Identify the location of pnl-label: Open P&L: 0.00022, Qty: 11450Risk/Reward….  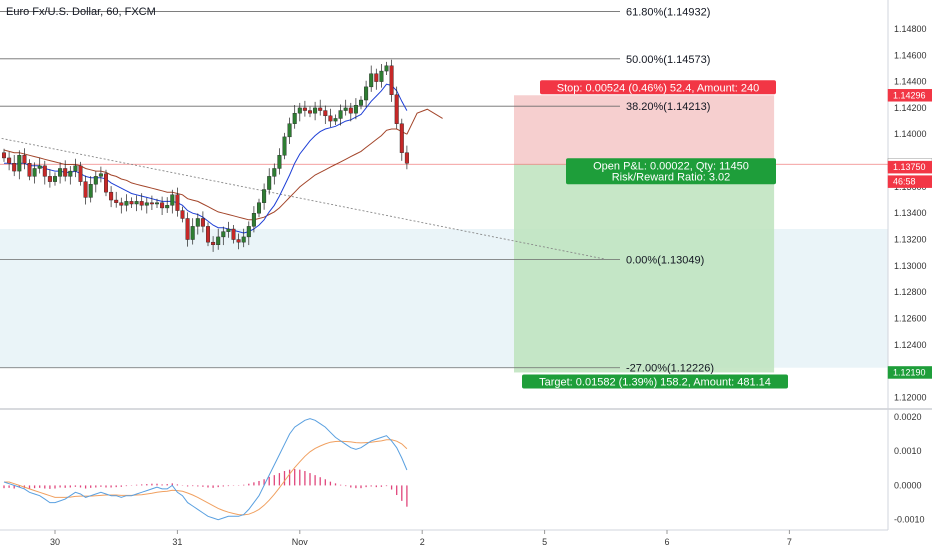
(671, 171).